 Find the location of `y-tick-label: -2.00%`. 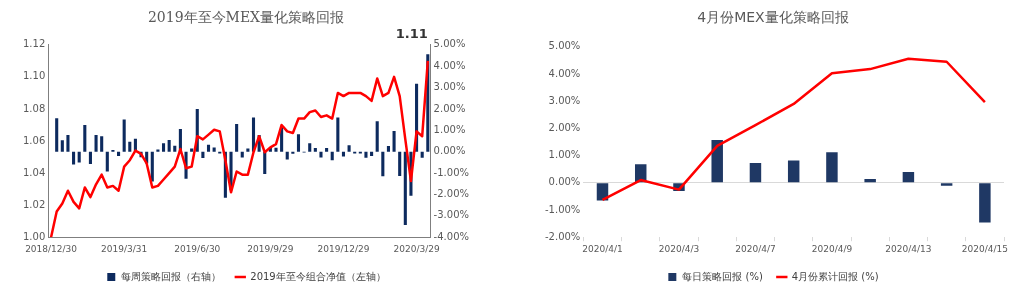

y-tick-label: -2.00% is located at coordinates (562, 236).